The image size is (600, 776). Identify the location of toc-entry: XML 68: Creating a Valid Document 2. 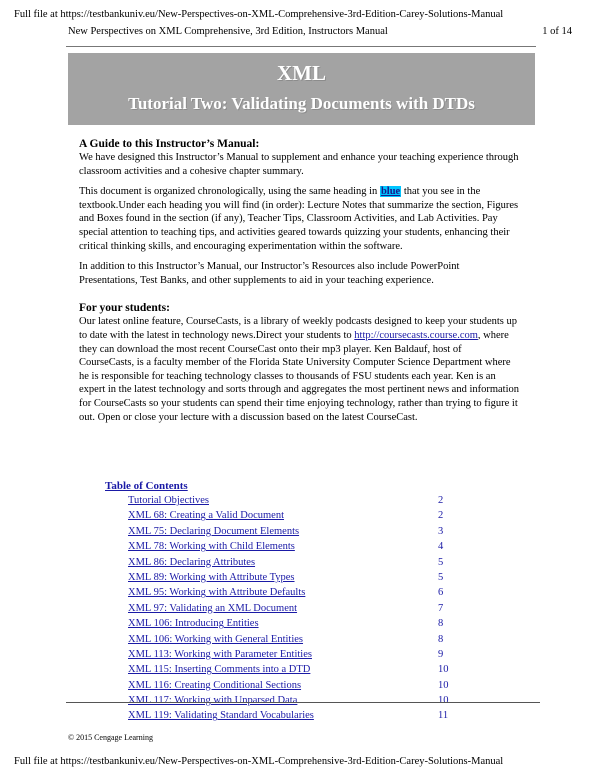
(285, 517).